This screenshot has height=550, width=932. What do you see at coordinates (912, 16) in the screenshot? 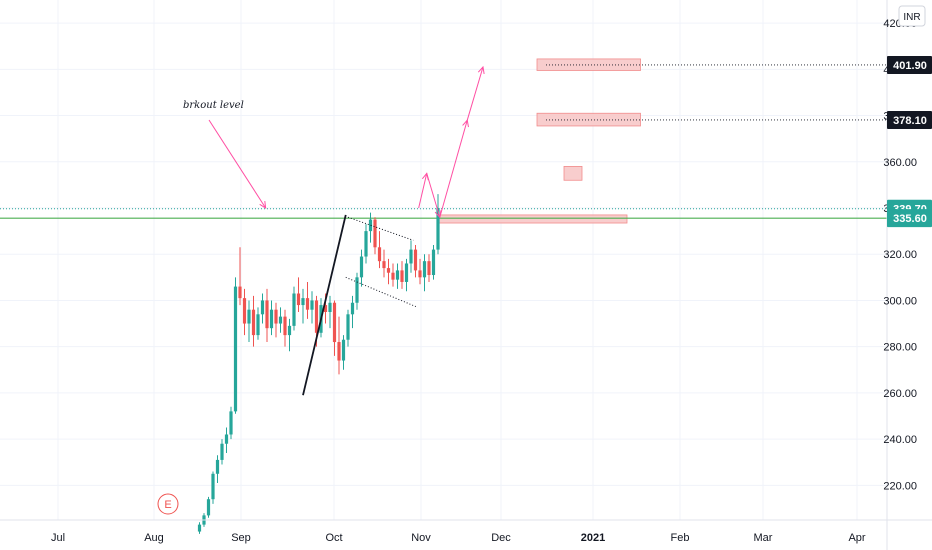
I see `currency-badge: INR` at bounding box center [912, 16].